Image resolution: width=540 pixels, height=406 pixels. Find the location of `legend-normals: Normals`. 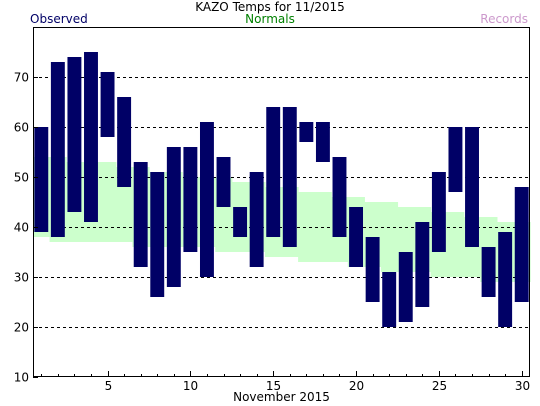

legend-normals: Normals is located at coordinates (270, 19).